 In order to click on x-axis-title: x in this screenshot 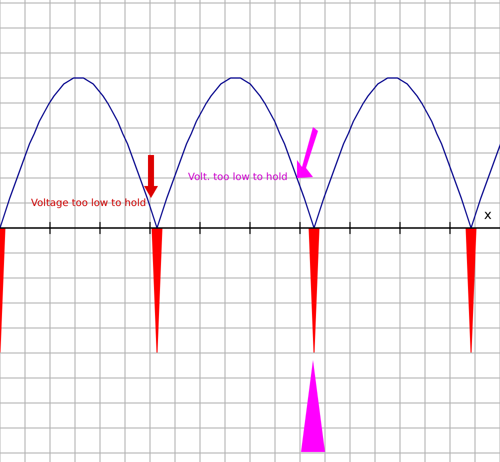, I will do `click(488, 215)`.